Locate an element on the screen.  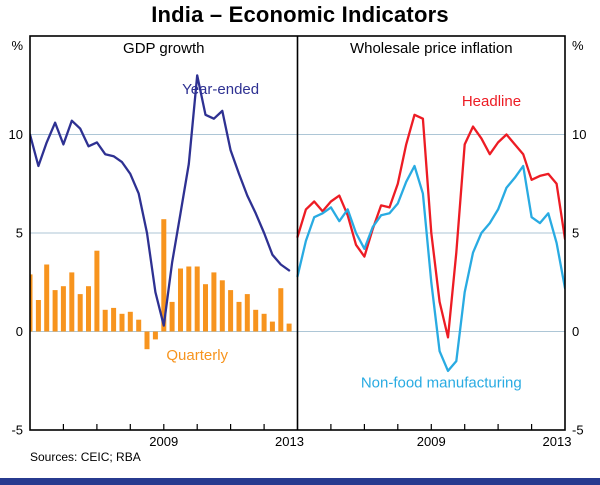
bottom-bar is located at coordinates (300, 481).